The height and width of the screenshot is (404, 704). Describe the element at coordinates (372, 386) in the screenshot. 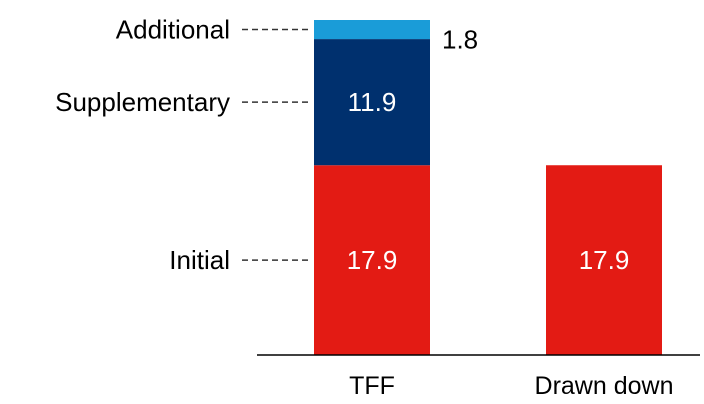

I see `category-label-0: TFF` at that location.